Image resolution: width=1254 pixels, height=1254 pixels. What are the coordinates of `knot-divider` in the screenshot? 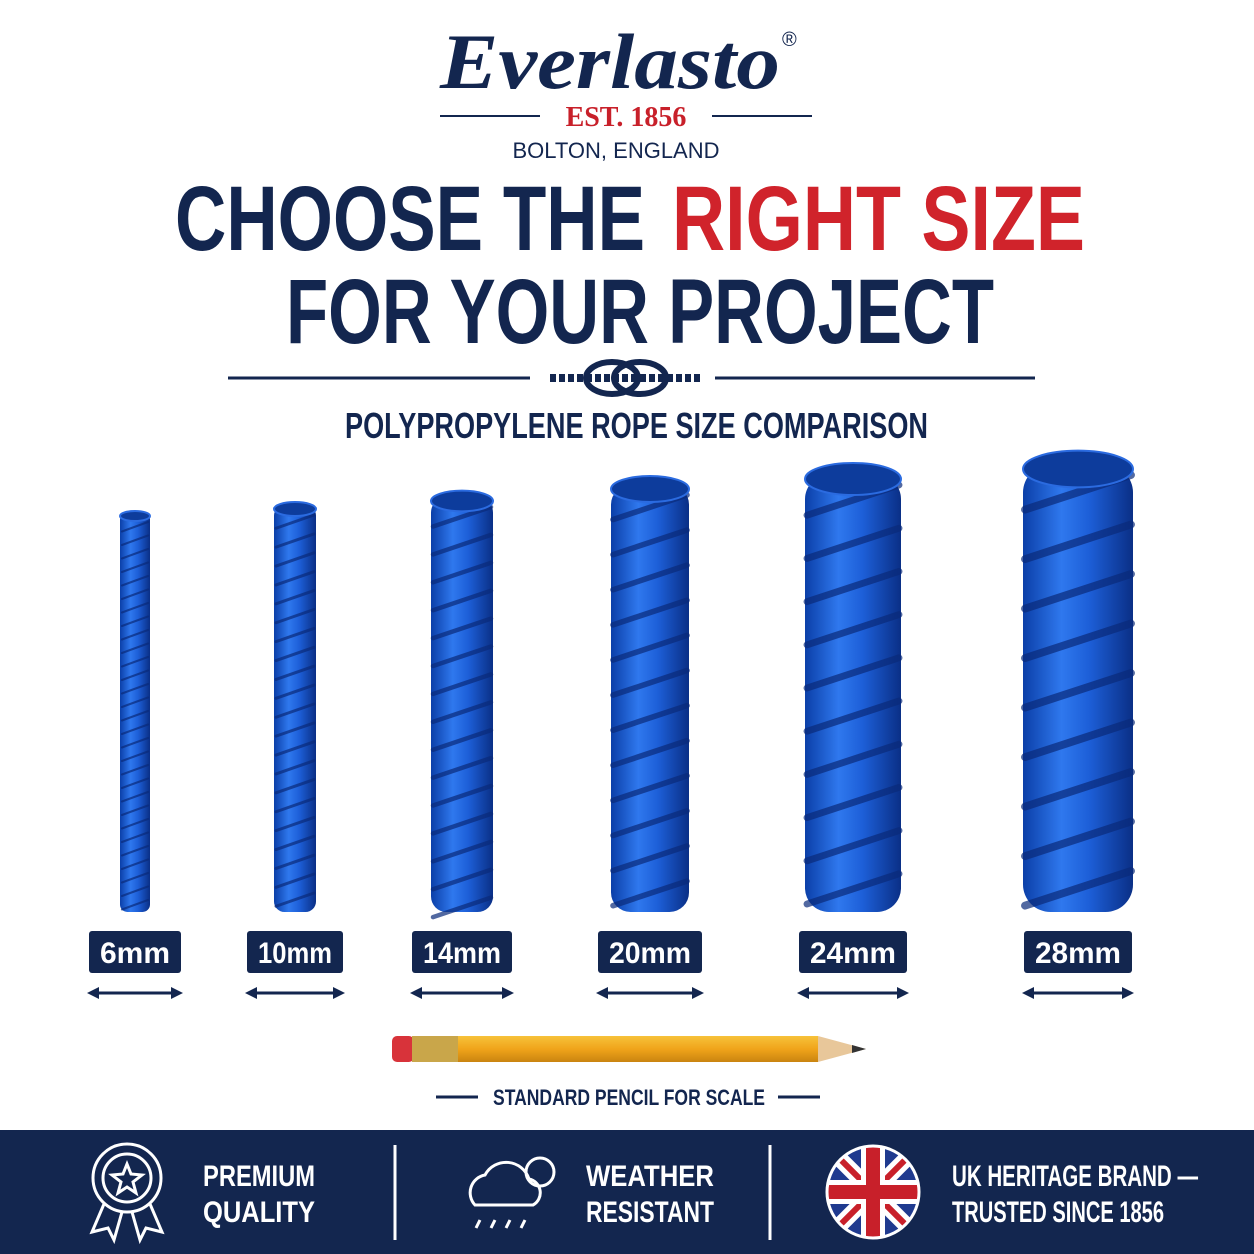 It's located at (631, 378).